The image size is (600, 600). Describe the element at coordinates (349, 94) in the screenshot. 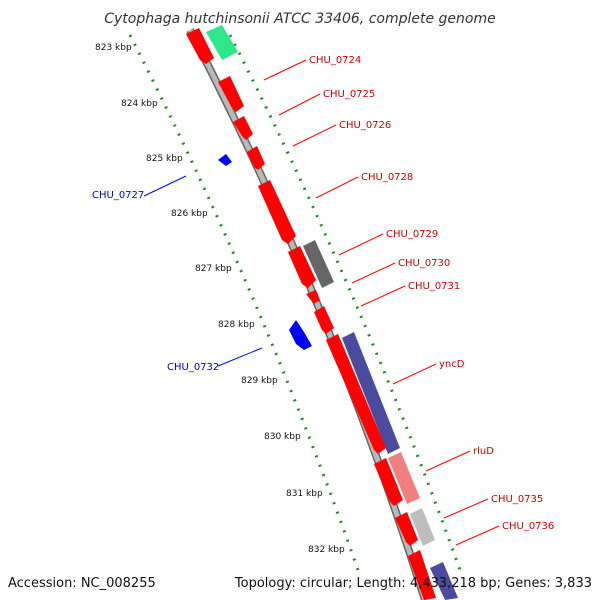

I see `gene-label-CHU_0725: CHU_0725` at that location.